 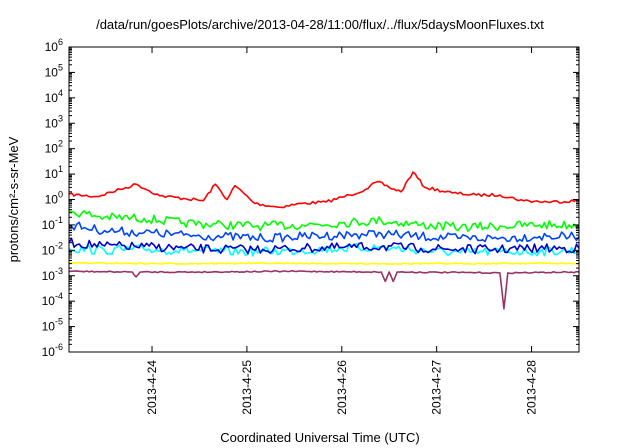 I want to click on y-tick-exponent: 0, so click(x=60, y=195).